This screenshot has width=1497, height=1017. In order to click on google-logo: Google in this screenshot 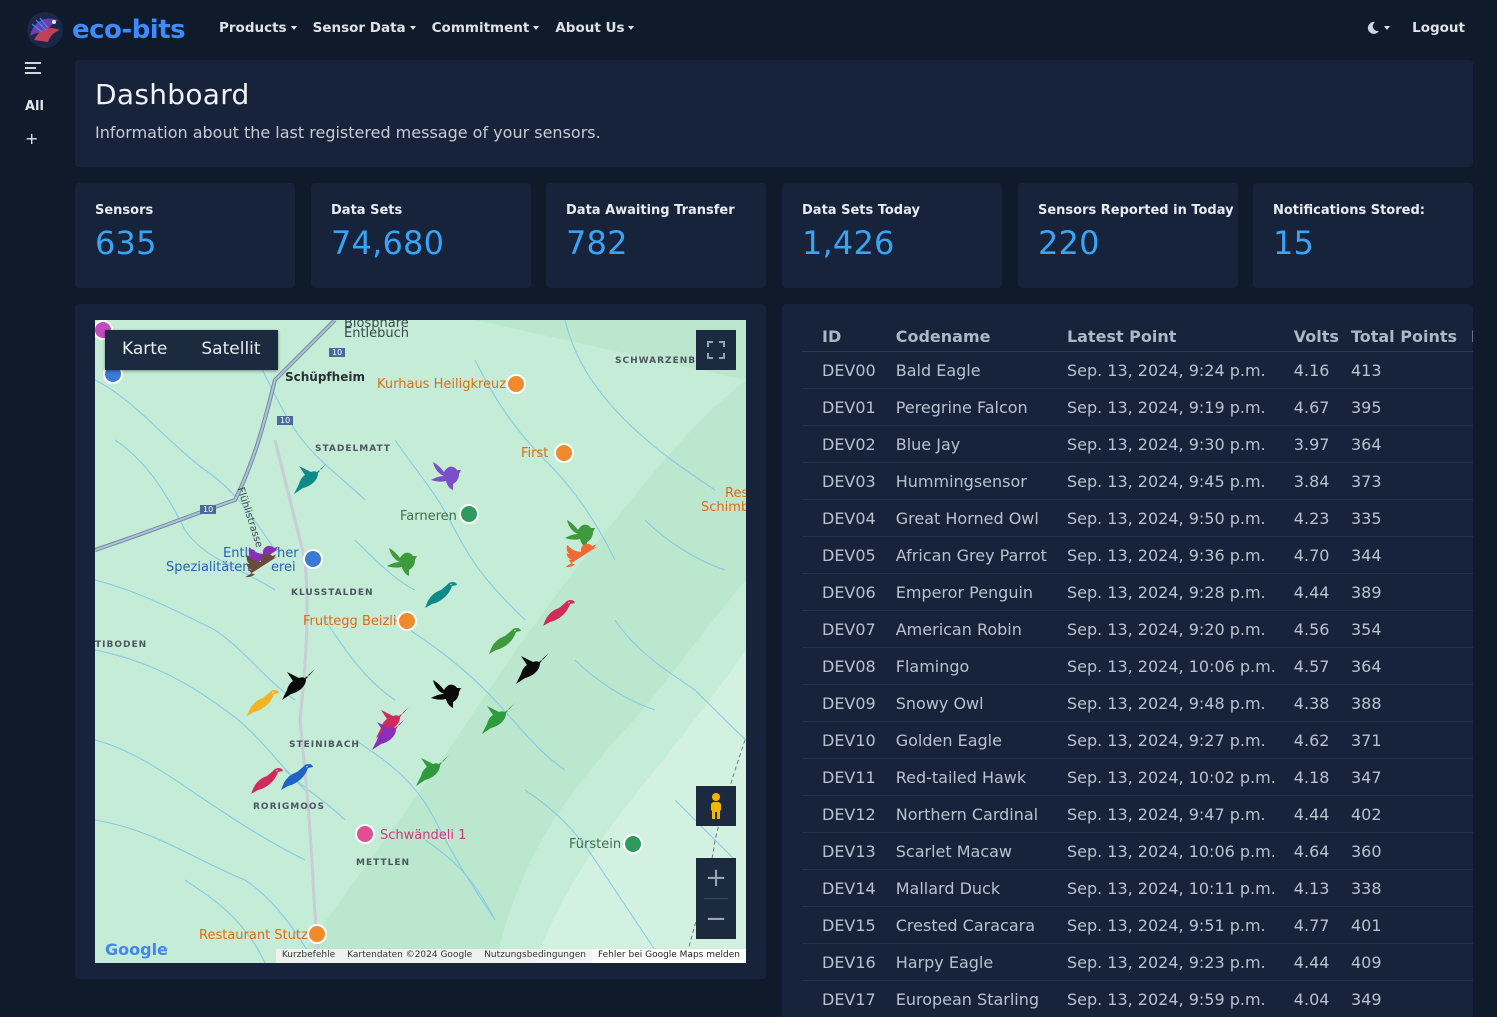, I will do `click(136, 949)`.